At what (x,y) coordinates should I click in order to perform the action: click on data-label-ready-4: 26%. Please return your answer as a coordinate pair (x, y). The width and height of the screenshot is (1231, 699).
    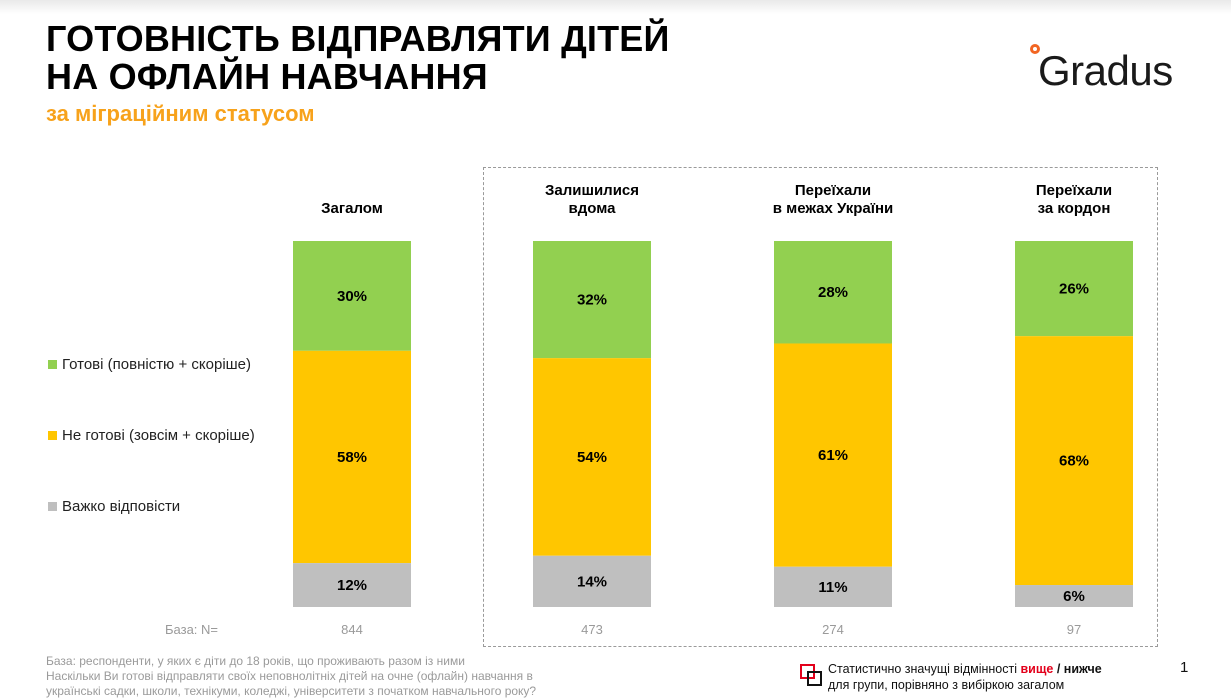
    Looking at the image, I should click on (1074, 289).